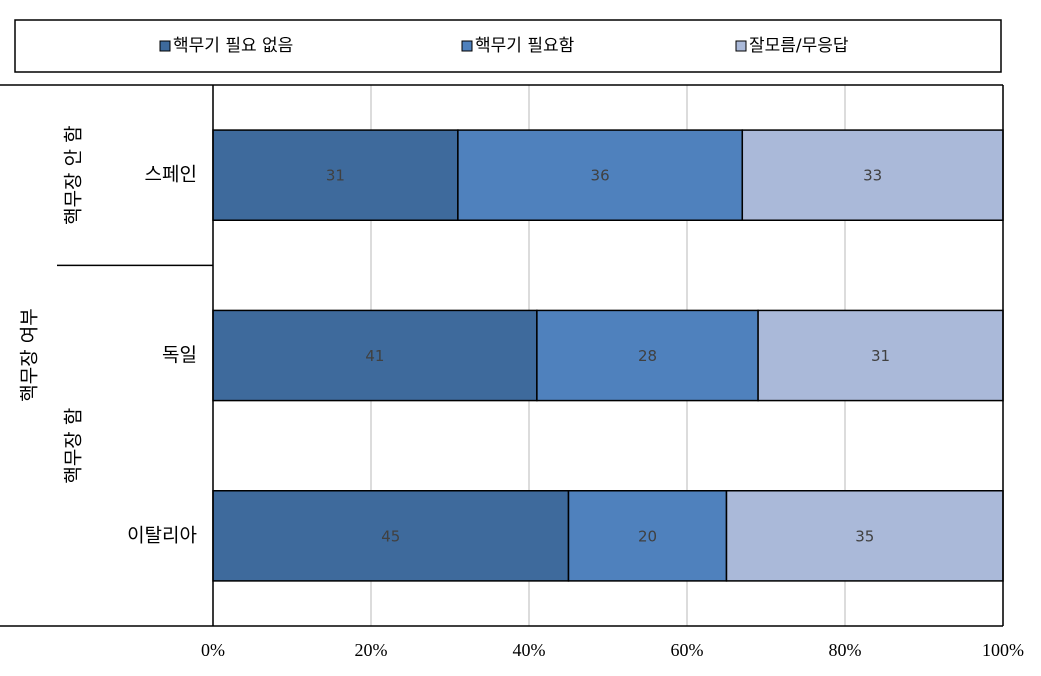 This screenshot has width=1041, height=676. Describe the element at coordinates (162, 535) in the screenshot. I see `y-tick-label: 이탈리아` at that location.